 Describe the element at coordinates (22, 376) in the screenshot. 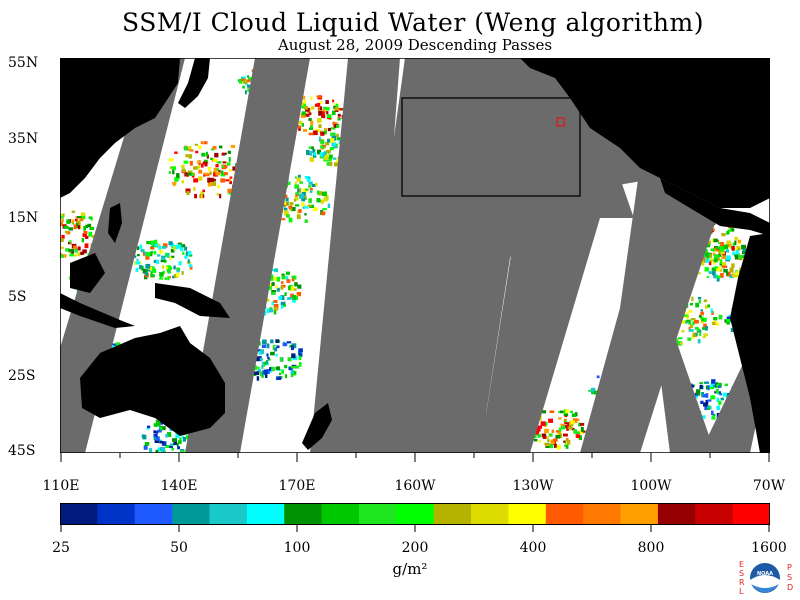

I see `lat-label-25s: 25S` at that location.